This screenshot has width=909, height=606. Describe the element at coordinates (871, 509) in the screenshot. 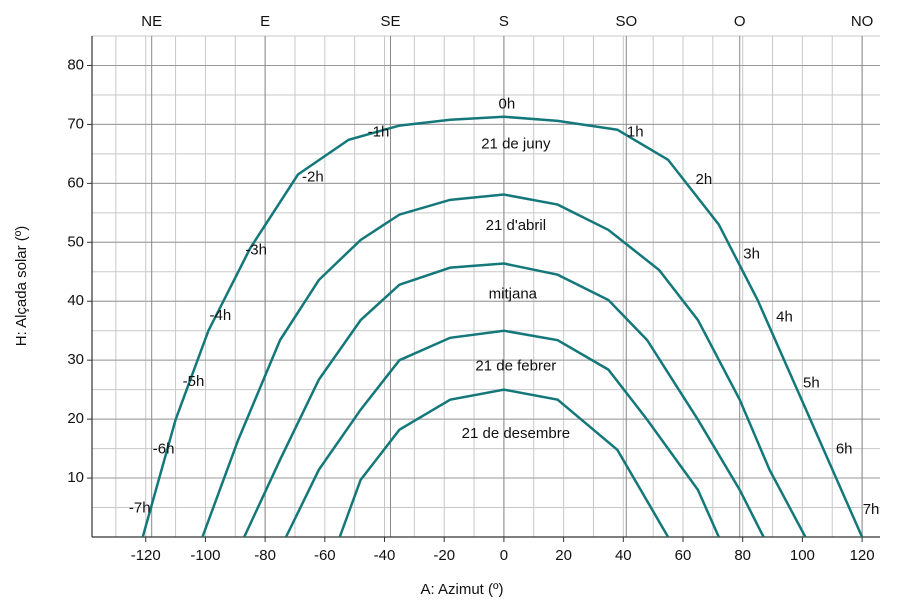

I see `annotation: 7h` at that location.